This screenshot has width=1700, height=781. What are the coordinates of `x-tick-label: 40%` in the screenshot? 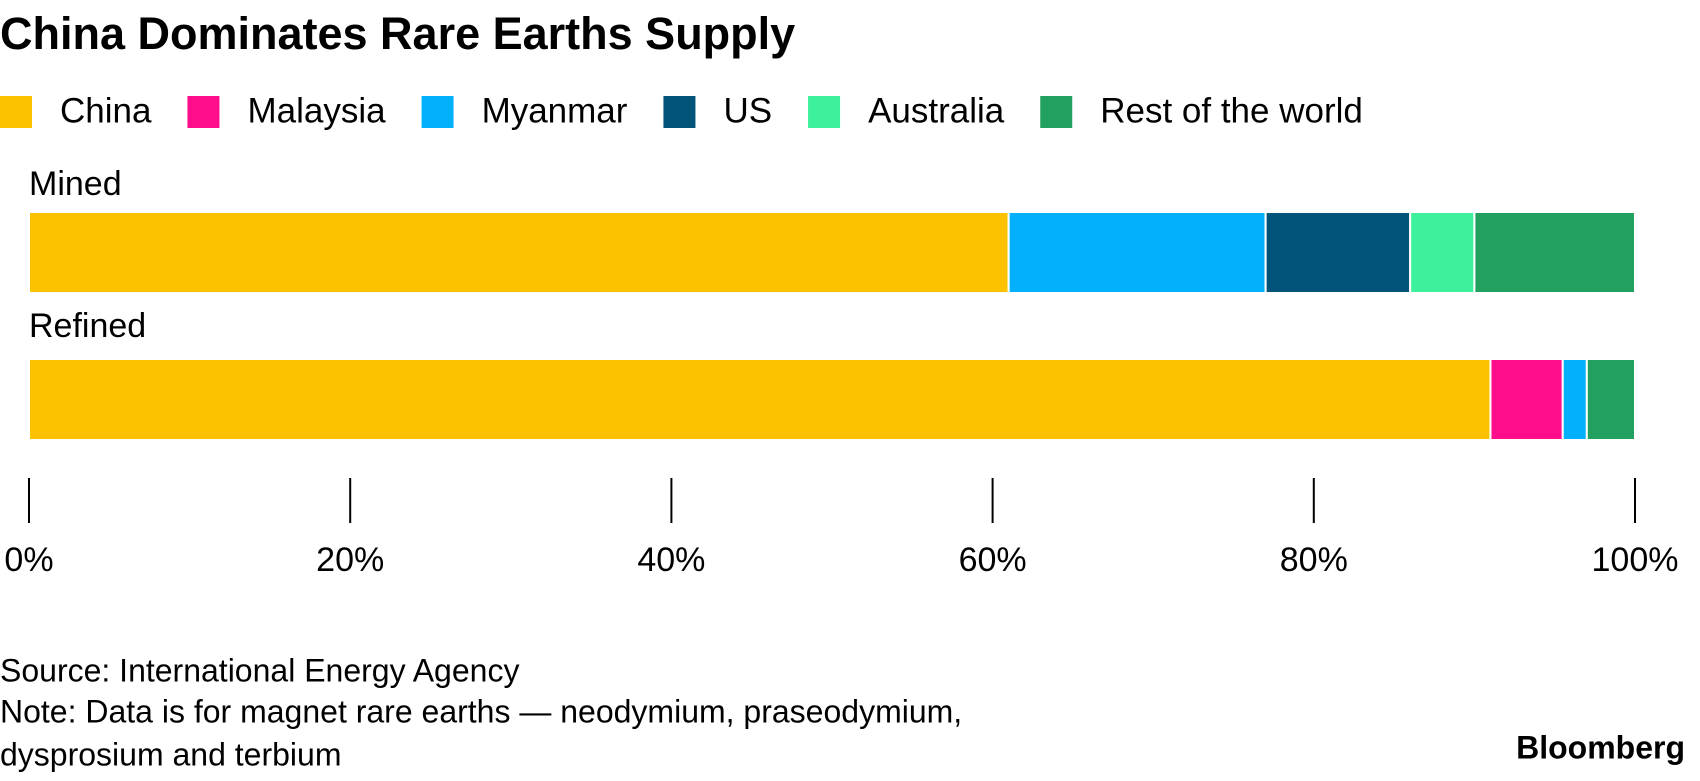 It's located at (671, 560).